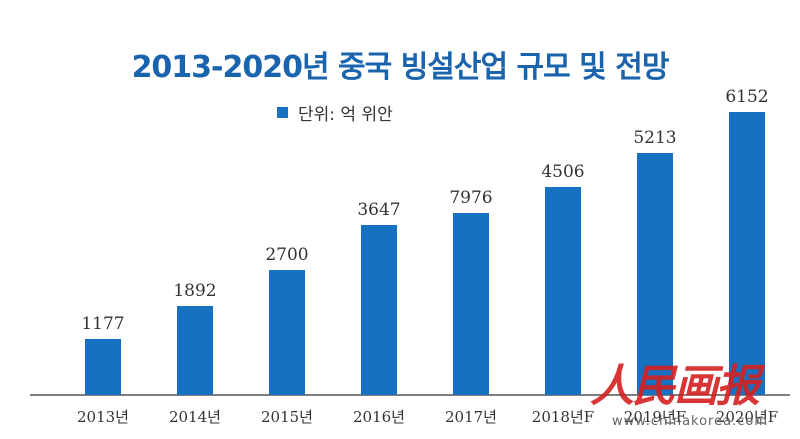  I want to click on x-tick-label-2: 2015년, so click(287, 417).